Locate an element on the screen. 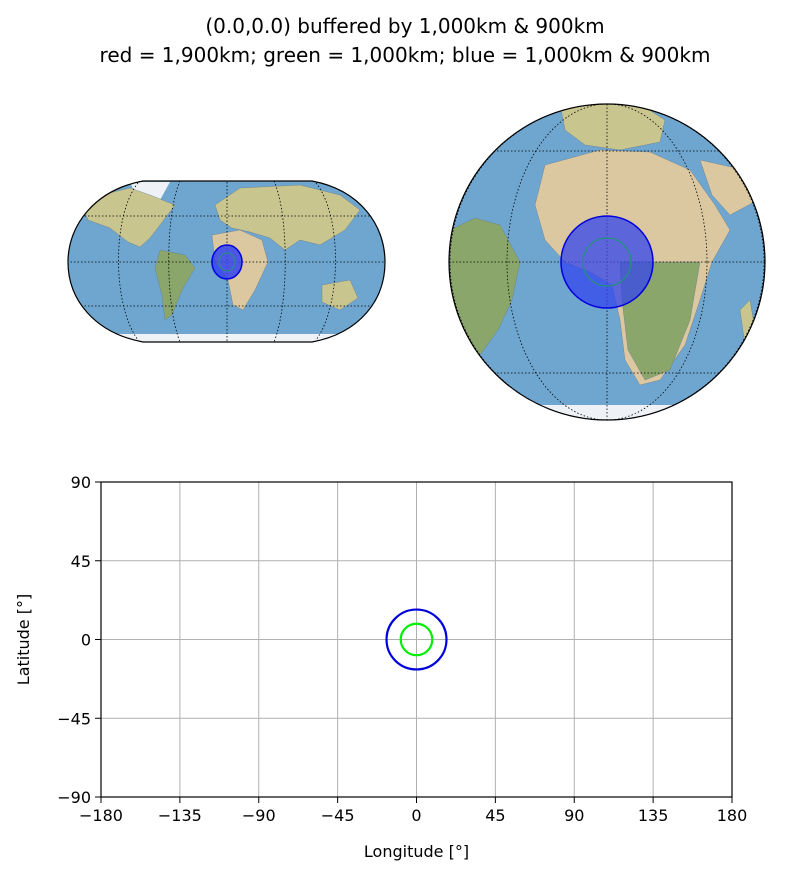  x-tick-label: 90 is located at coordinates (574, 815).